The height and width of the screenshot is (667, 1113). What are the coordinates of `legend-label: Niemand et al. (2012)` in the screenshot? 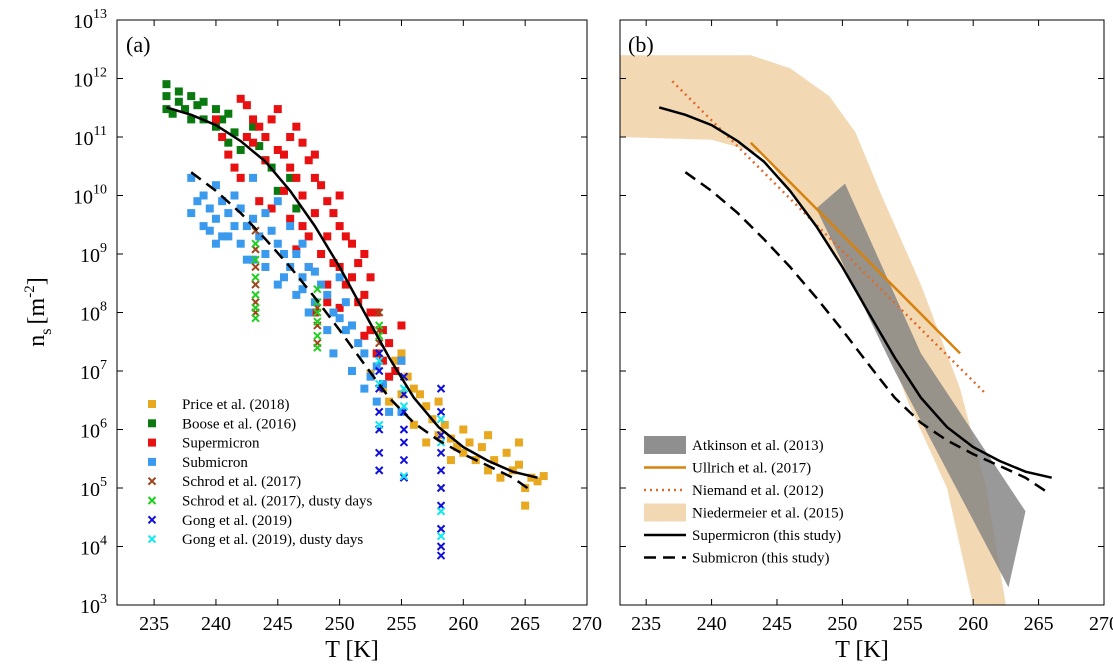 It's located at (758, 491).